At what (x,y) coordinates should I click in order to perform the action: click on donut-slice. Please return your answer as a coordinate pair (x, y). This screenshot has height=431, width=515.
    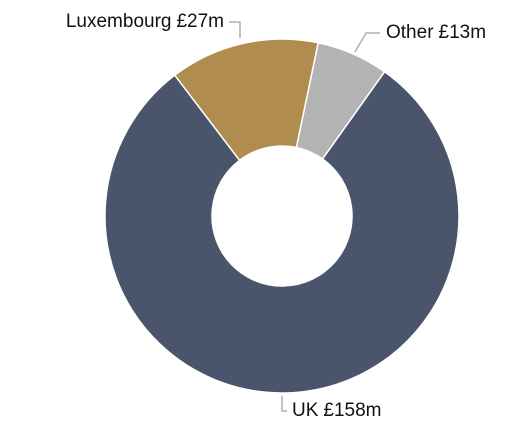
    Looking at the image, I should click on (246, 100).